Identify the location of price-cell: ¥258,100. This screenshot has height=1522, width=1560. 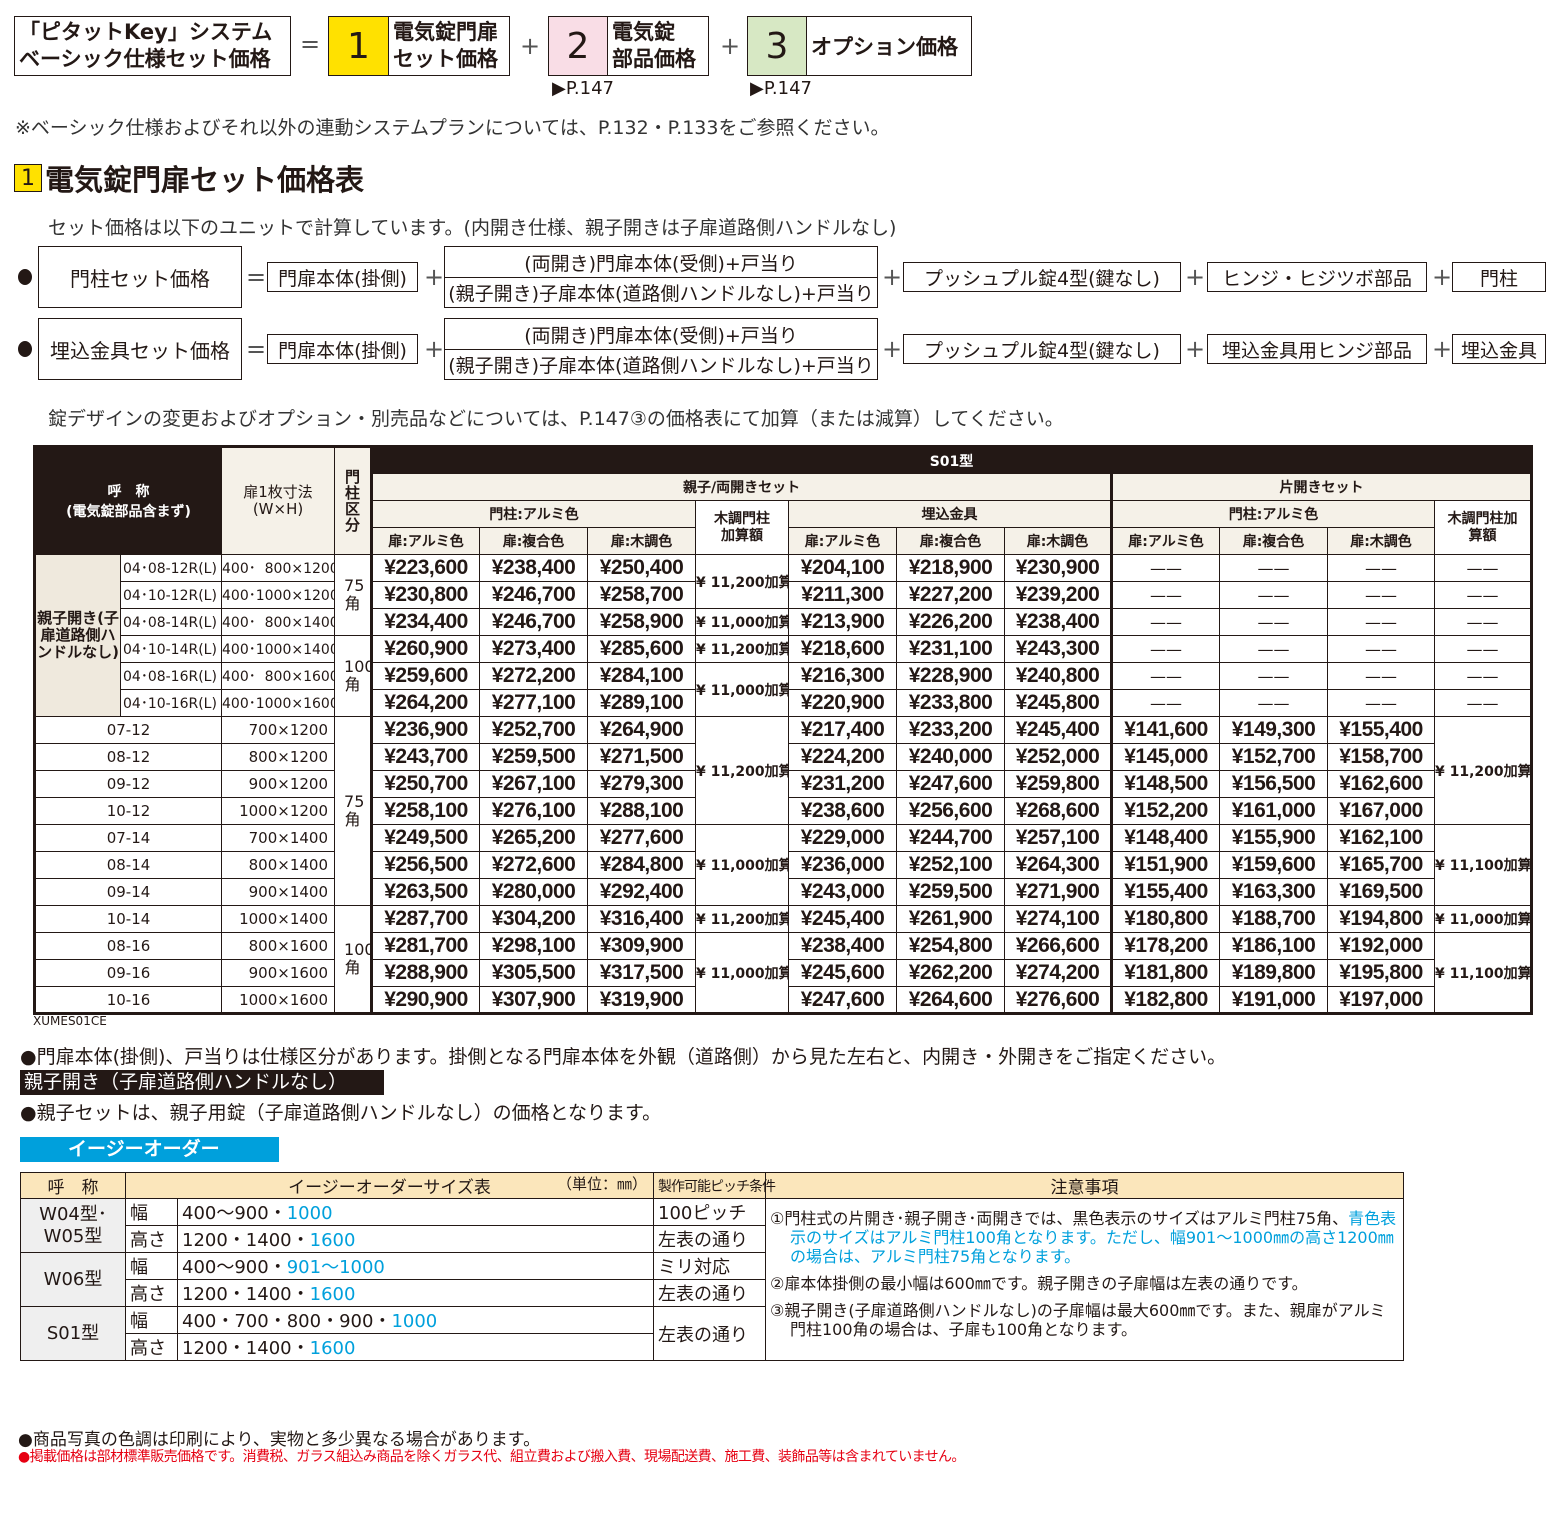
(425, 811).